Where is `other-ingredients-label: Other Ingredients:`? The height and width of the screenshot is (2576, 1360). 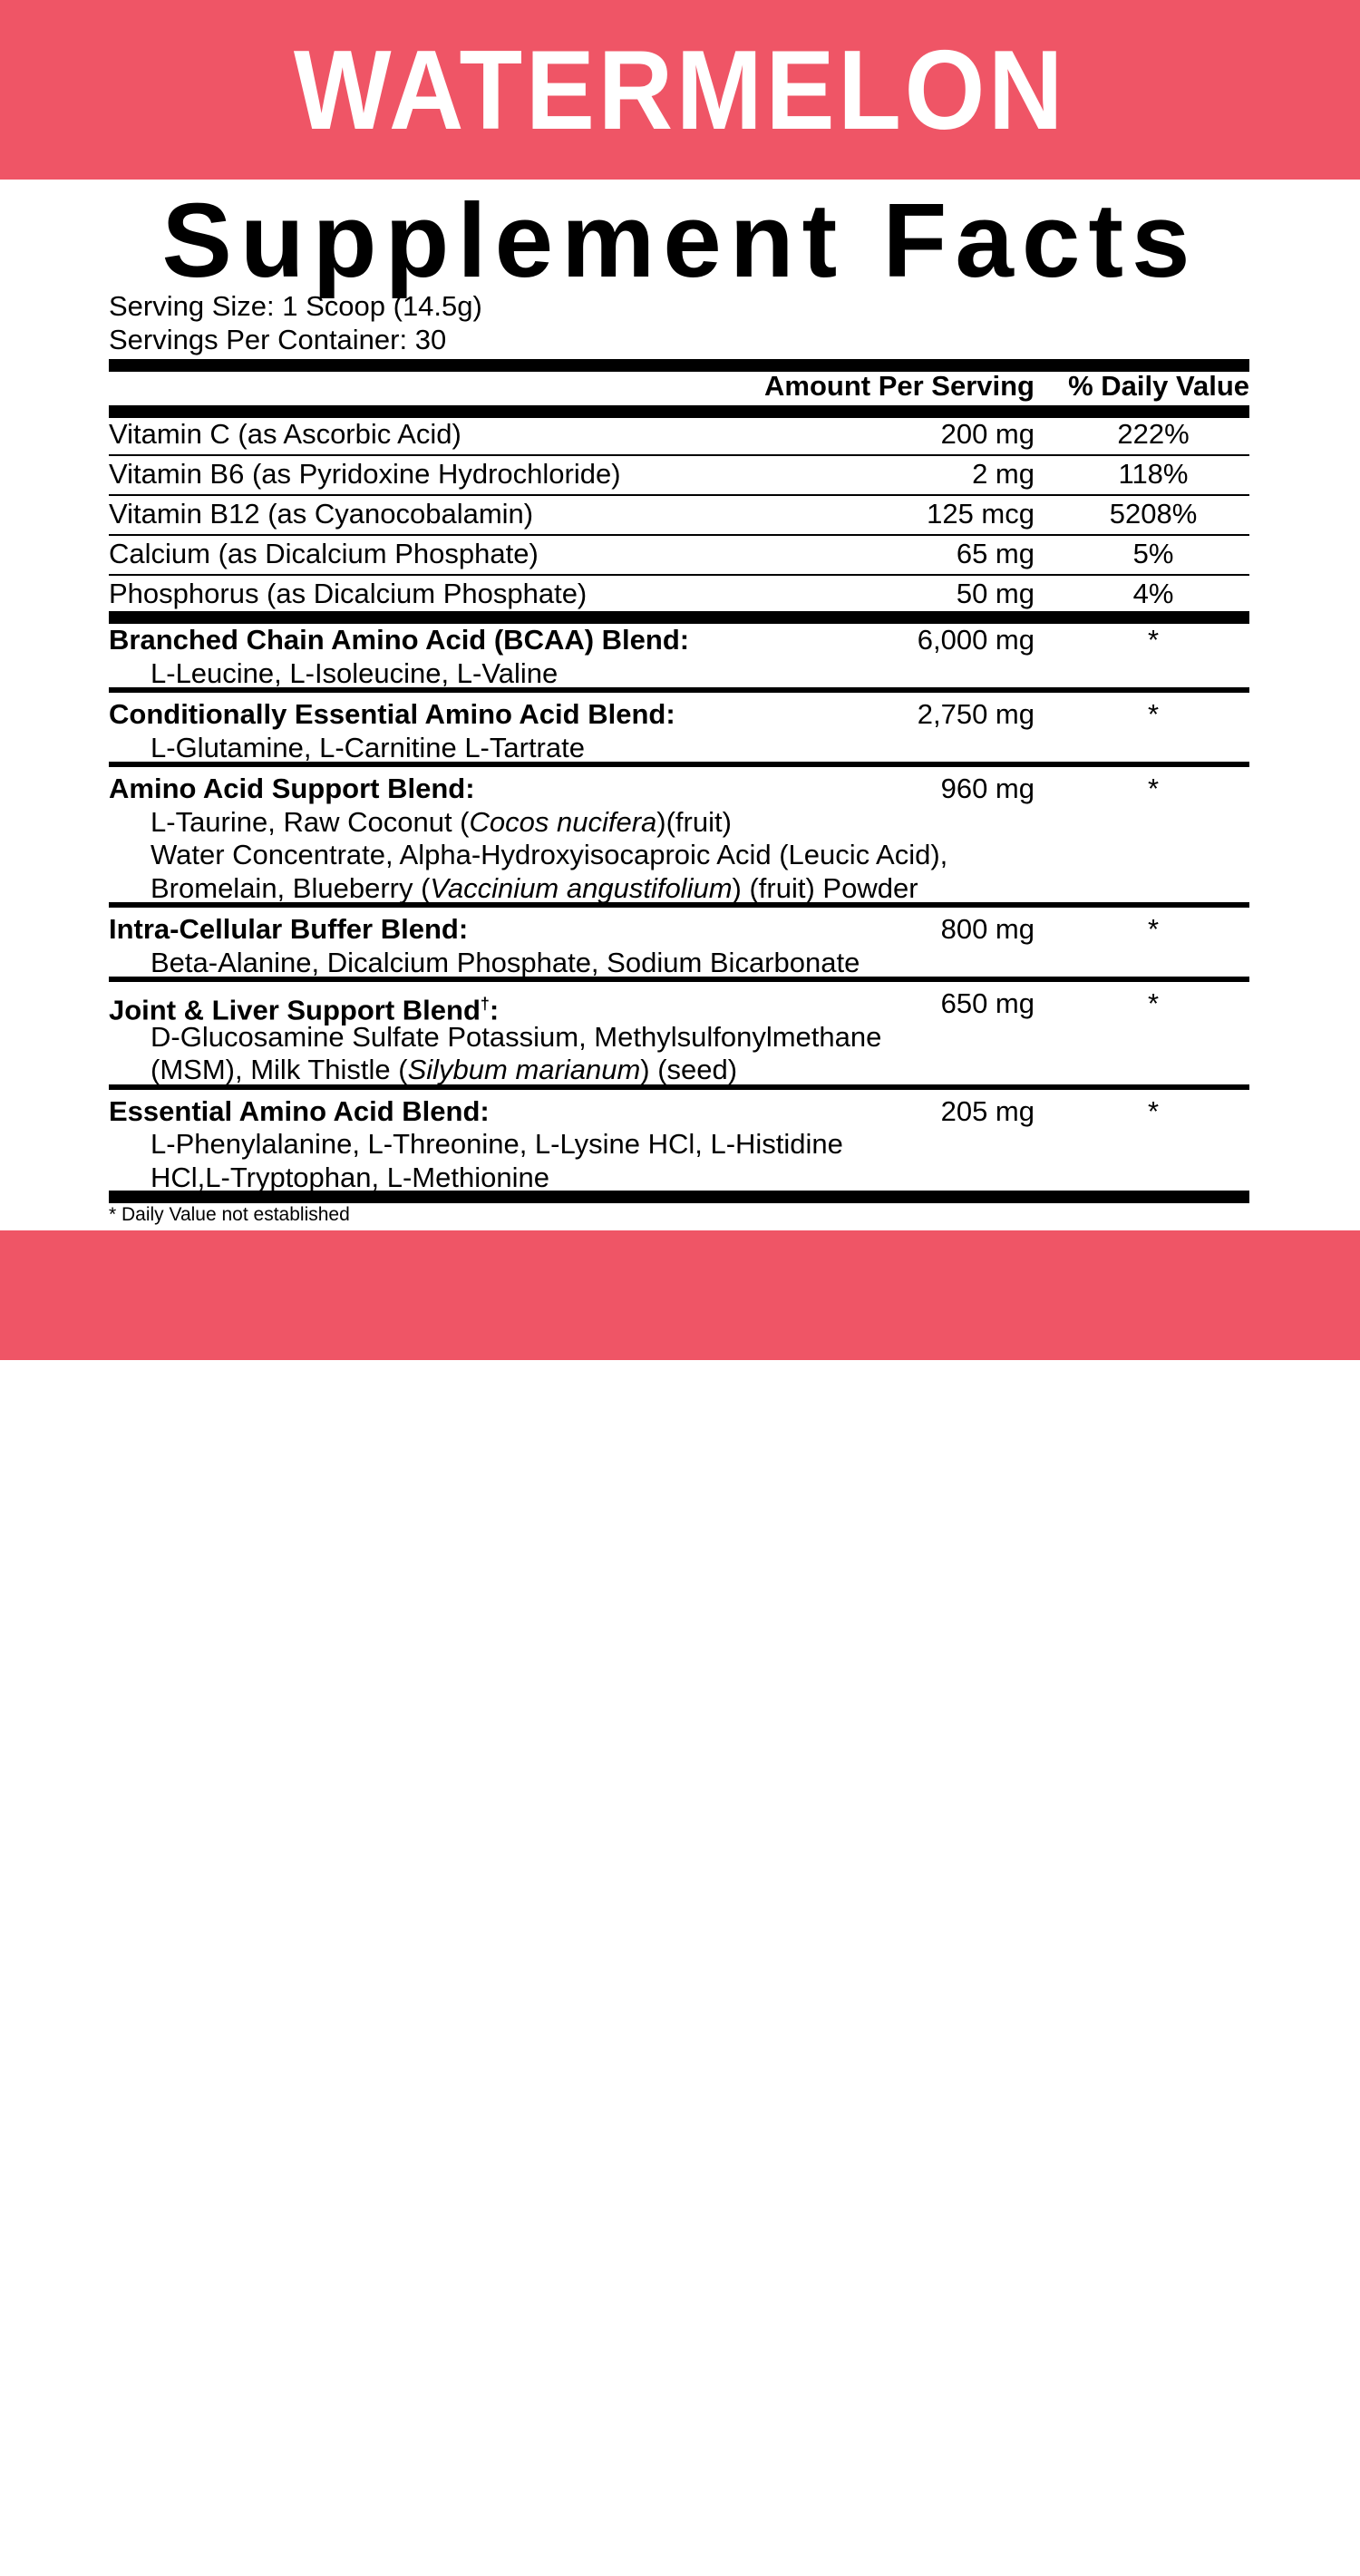
other-ingredients-label: Other Ingredients: is located at coordinates (232, 2492).